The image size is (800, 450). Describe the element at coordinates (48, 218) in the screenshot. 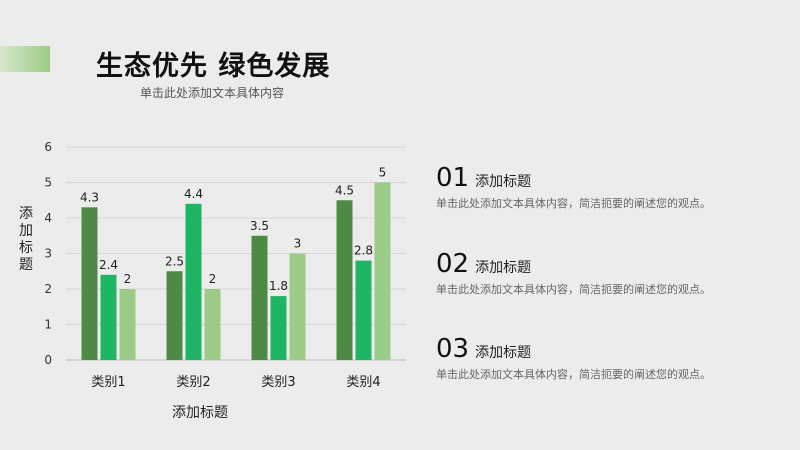

I see `y-tick-label: 4` at that location.